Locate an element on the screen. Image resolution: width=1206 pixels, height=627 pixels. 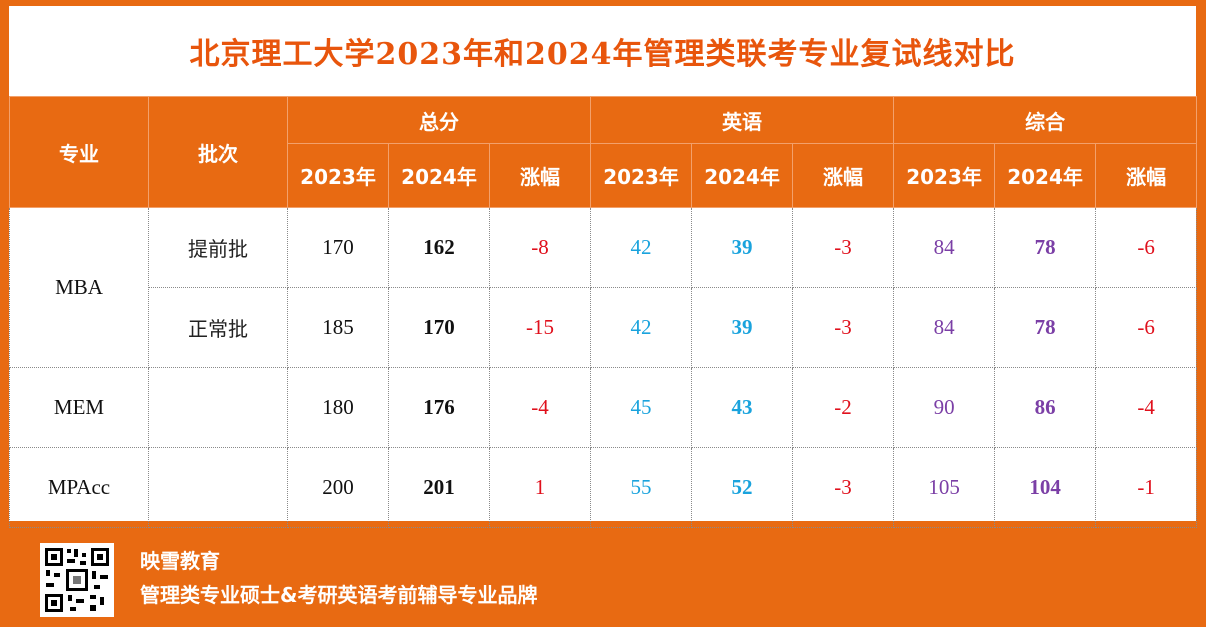
table-row: 正常批 185 170 -15 42 39 -3 84 78 -6 is located at coordinates (604, 327).